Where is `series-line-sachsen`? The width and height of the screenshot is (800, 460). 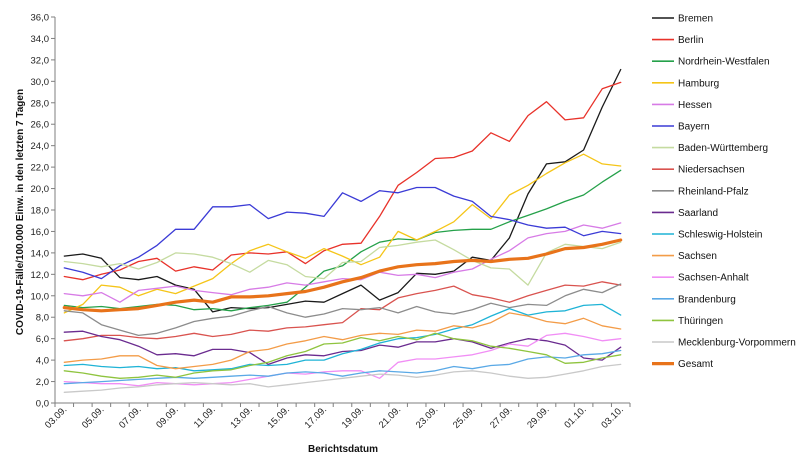 series-line-sachsen is located at coordinates (342, 341).